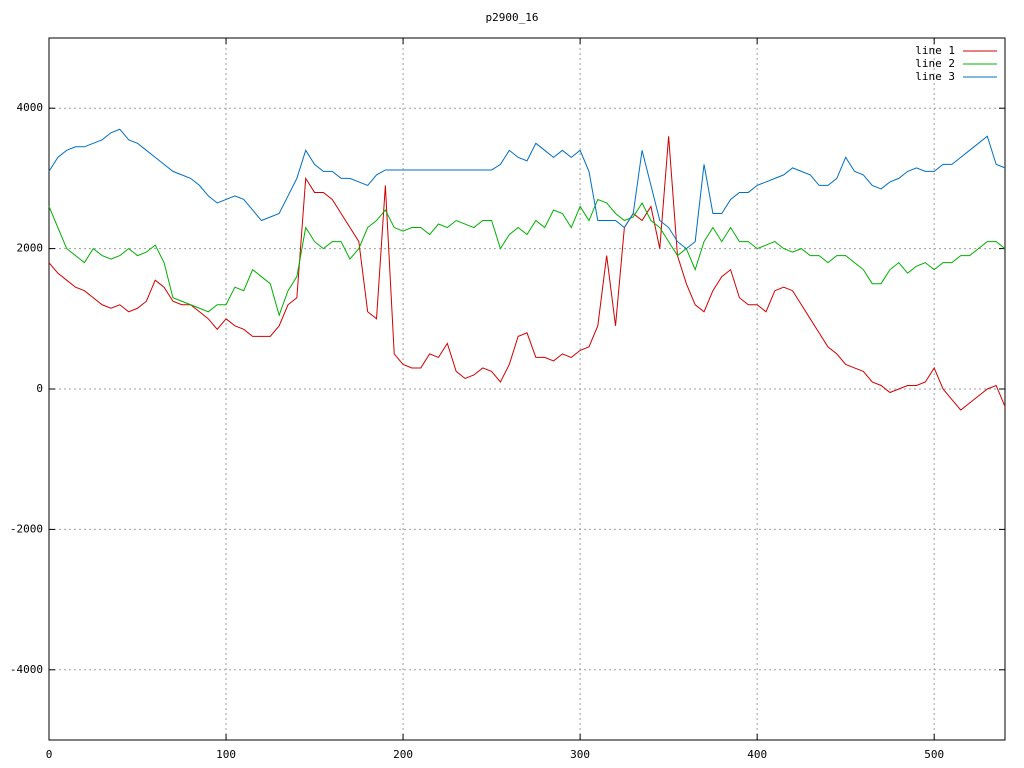  What do you see at coordinates (512, 17) in the screenshot?
I see `chart-title: p2900_16` at bounding box center [512, 17].